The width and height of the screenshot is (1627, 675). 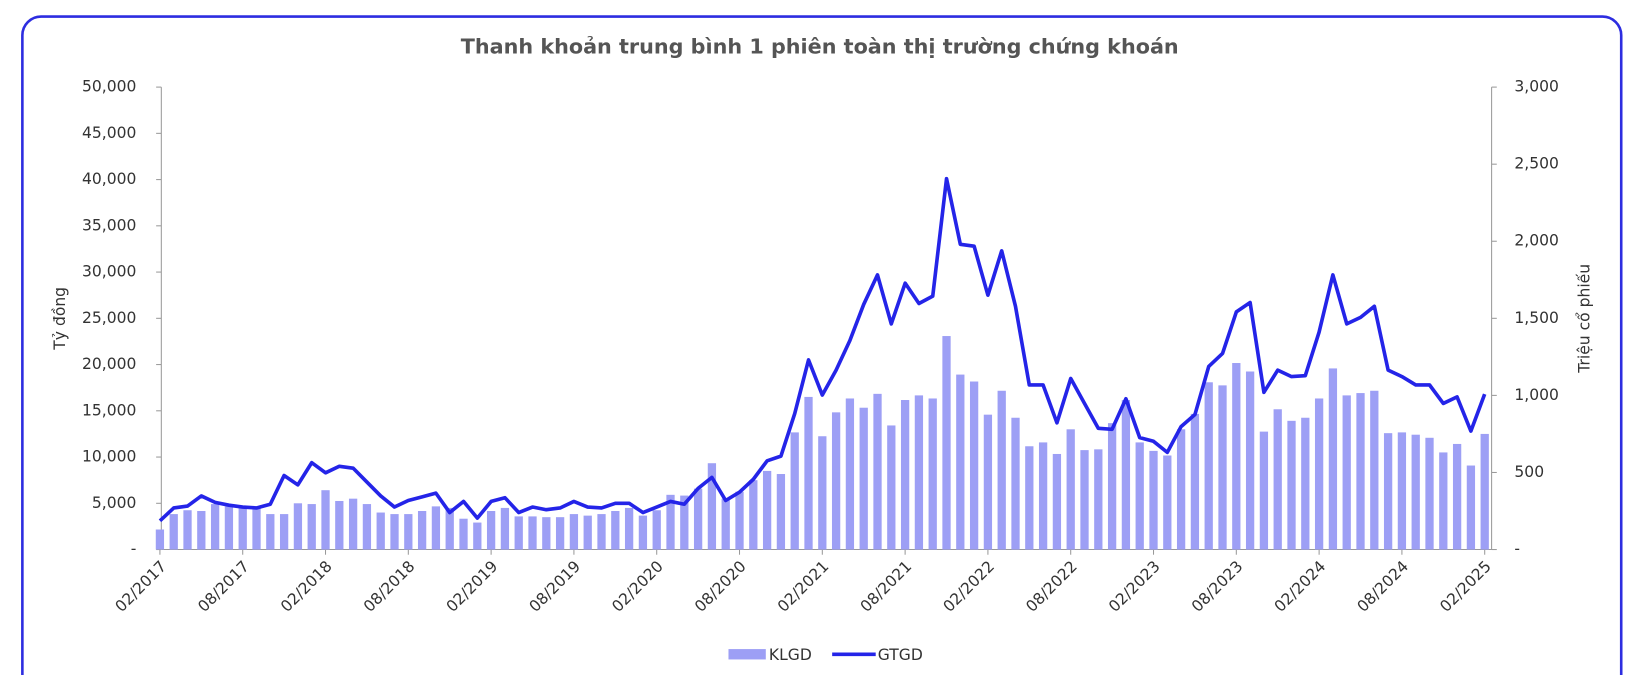 I want to click on legend-swatch, so click(x=747, y=654).